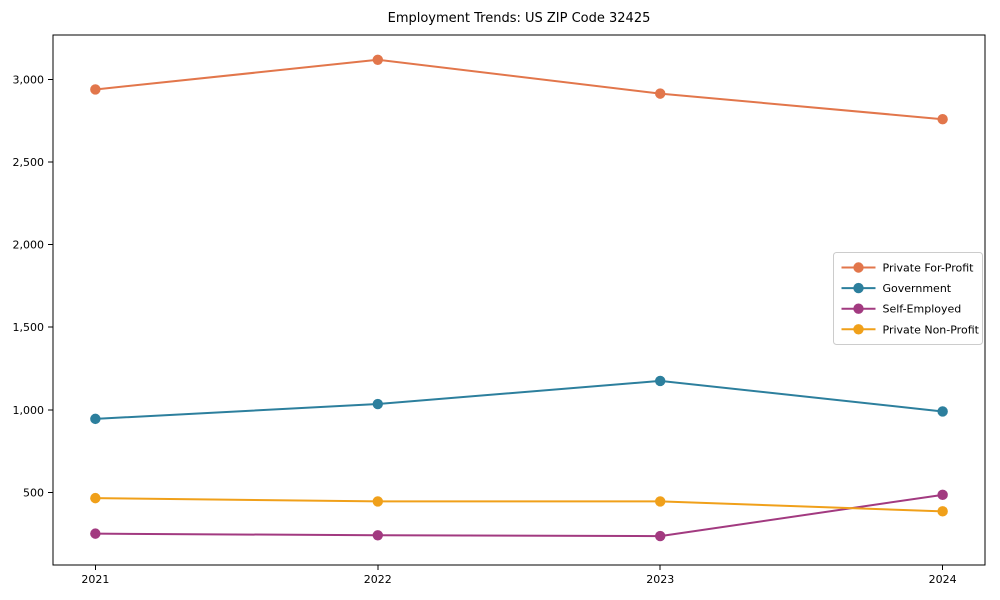 The width and height of the screenshot is (1000, 600). What do you see at coordinates (29, 80) in the screenshot?
I see `y-tick-label: 3,000` at bounding box center [29, 80].